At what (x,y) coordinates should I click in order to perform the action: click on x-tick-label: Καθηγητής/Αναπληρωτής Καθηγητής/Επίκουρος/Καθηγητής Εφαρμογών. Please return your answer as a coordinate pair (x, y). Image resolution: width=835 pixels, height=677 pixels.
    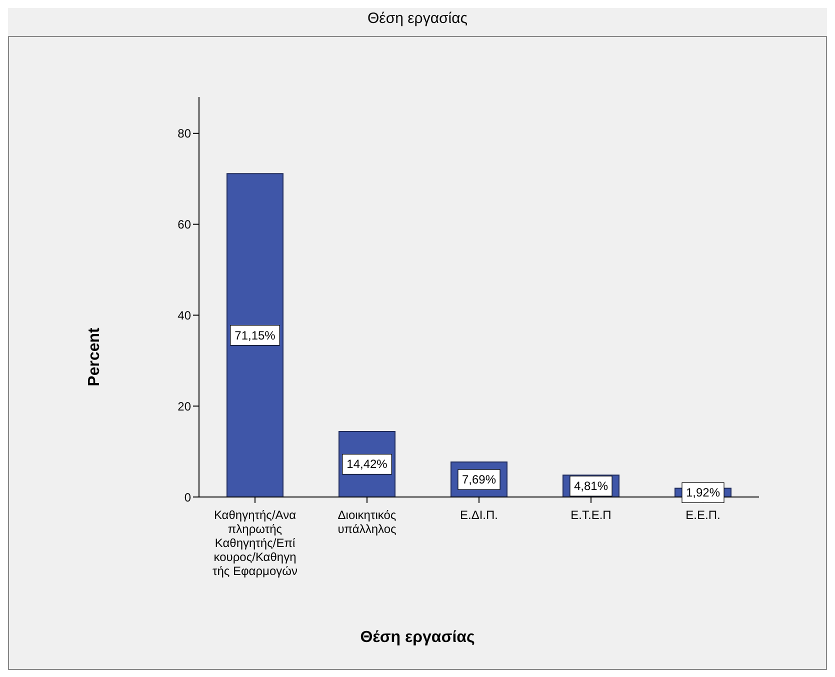
    Looking at the image, I should click on (255, 543).